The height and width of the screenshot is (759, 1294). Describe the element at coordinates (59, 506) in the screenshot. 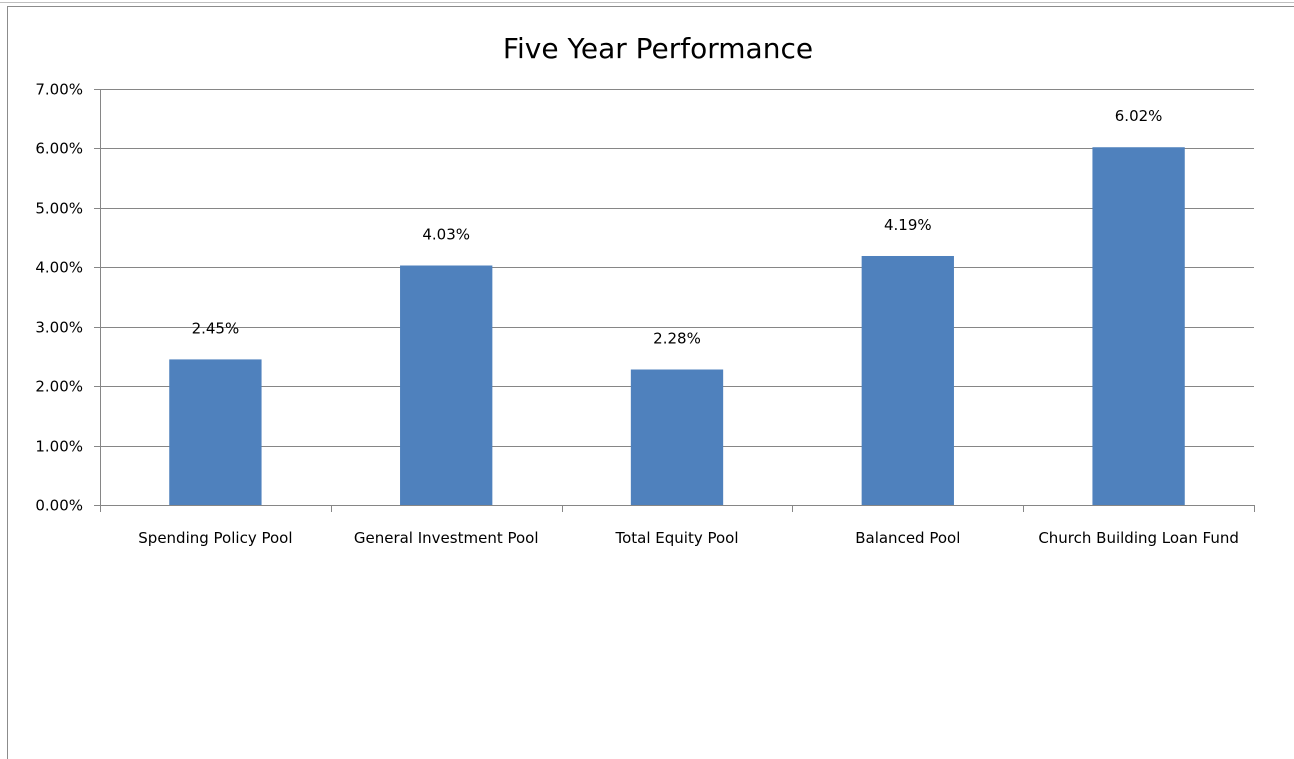

I see `y-tick-label: 0.00%` at that location.